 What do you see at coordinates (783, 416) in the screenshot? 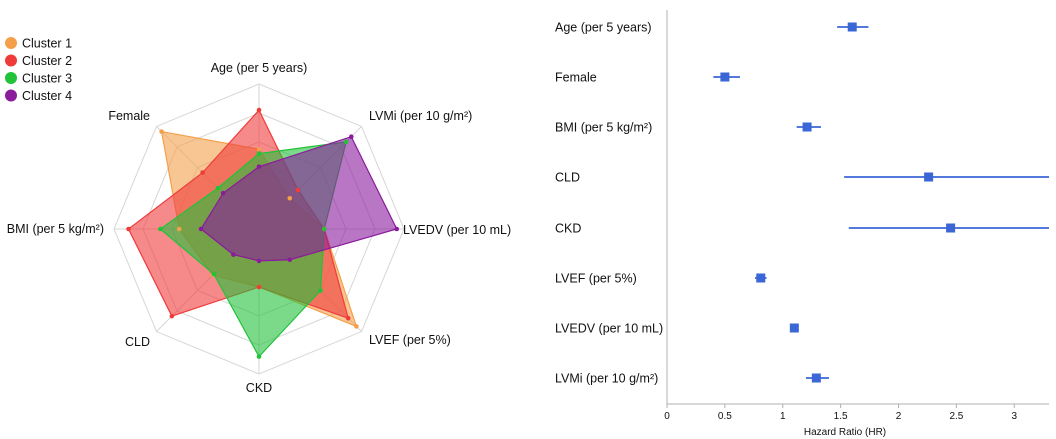
I see `forest-x-tick-label-2: 1` at bounding box center [783, 416].